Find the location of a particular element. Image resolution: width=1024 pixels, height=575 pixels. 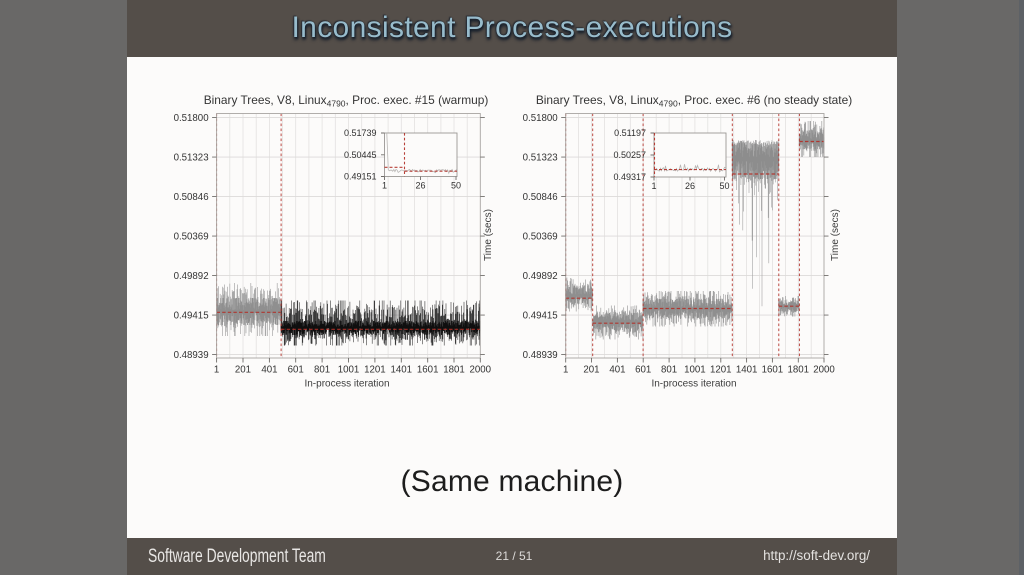

svg-text: 0.49317 is located at coordinates (629, 177).